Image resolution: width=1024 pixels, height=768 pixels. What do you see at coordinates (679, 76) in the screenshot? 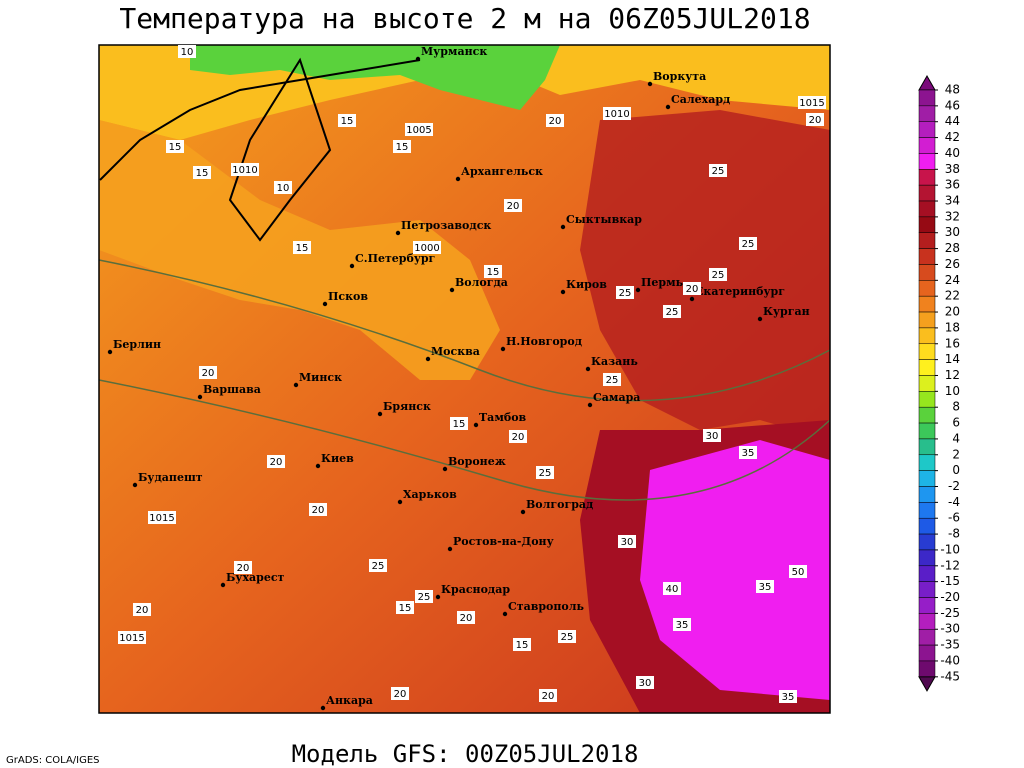
I see `city-label: Воркута` at bounding box center [679, 76].